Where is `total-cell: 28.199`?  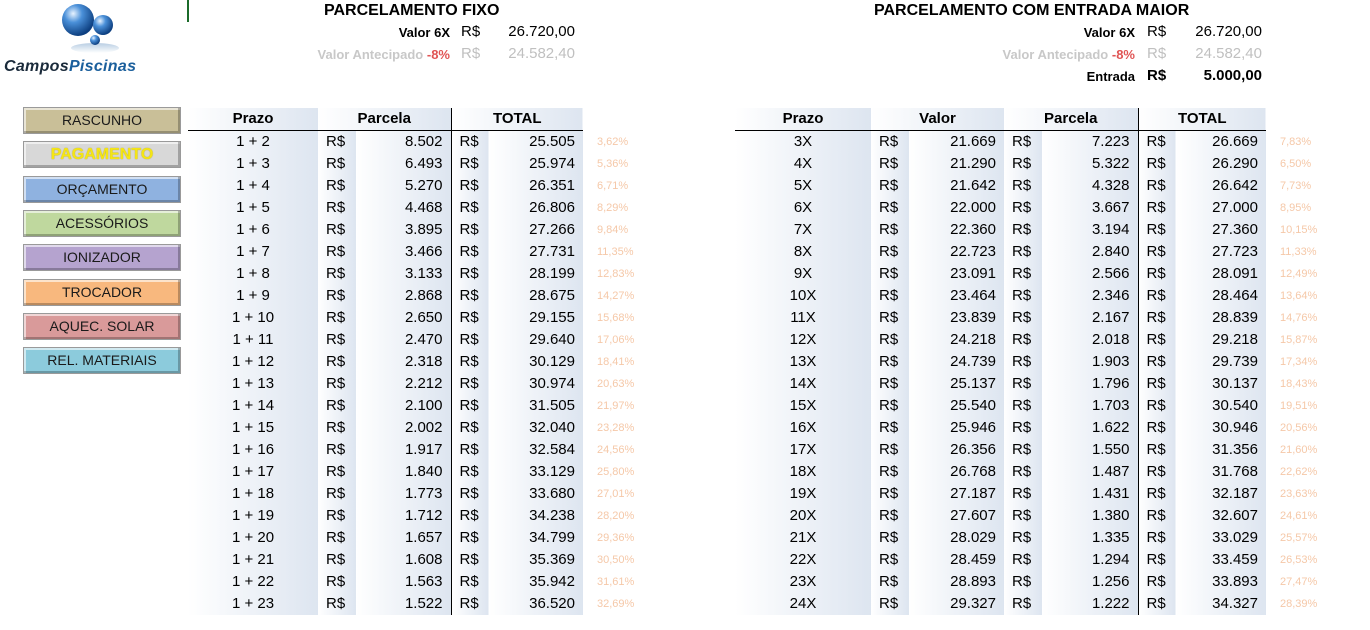 total-cell: 28.199 is located at coordinates (536, 274).